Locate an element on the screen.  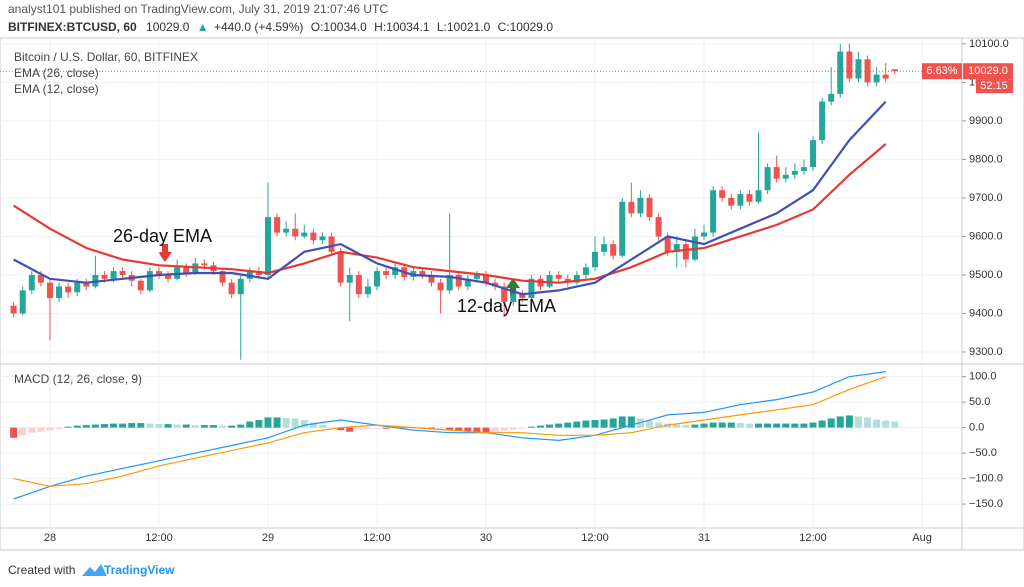
x-tick-label: 31 is located at coordinates (704, 538).